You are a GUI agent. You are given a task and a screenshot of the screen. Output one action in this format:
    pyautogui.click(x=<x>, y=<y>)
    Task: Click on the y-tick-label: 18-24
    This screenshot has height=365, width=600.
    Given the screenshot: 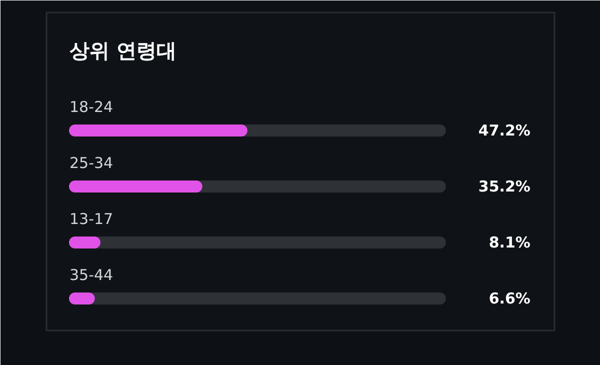 What is the action you would take?
    pyautogui.click(x=92, y=107)
    